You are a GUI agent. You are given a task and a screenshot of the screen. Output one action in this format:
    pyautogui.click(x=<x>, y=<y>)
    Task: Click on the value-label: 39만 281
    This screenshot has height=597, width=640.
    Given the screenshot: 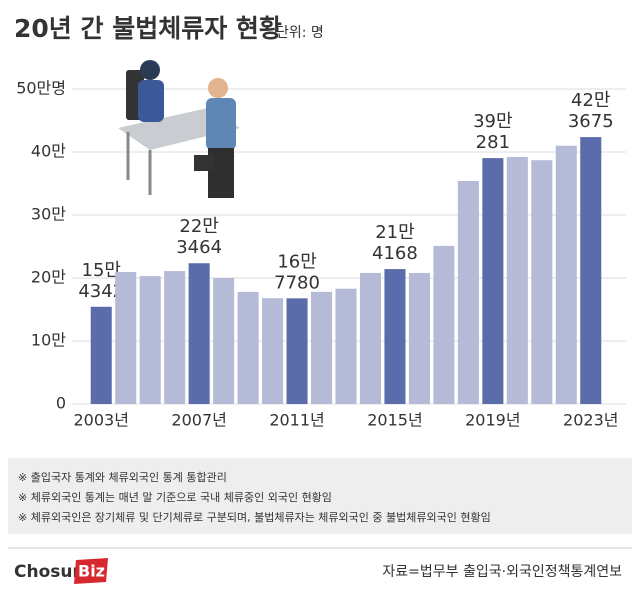 What is the action you would take?
    pyautogui.click(x=492, y=132)
    